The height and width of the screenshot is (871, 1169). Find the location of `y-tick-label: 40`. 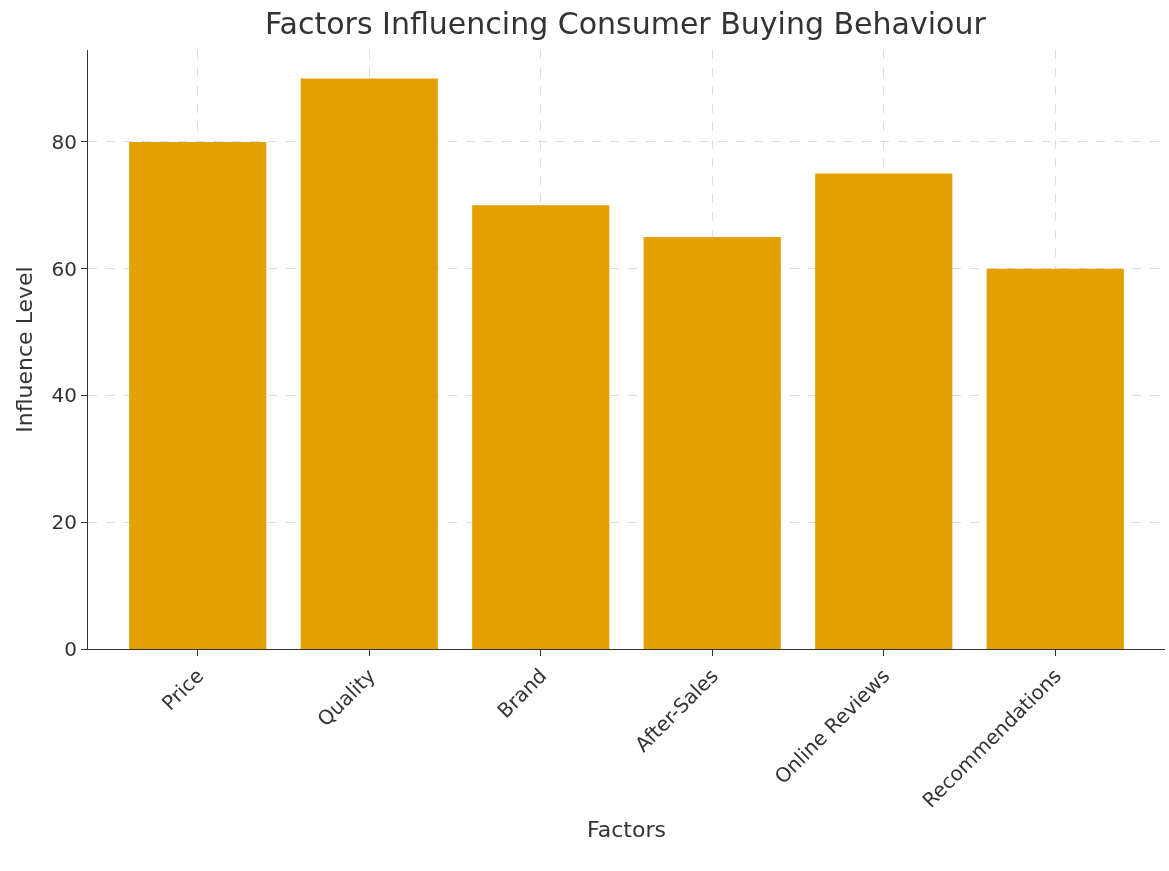

y-tick-label: 40 is located at coordinates (64, 395).